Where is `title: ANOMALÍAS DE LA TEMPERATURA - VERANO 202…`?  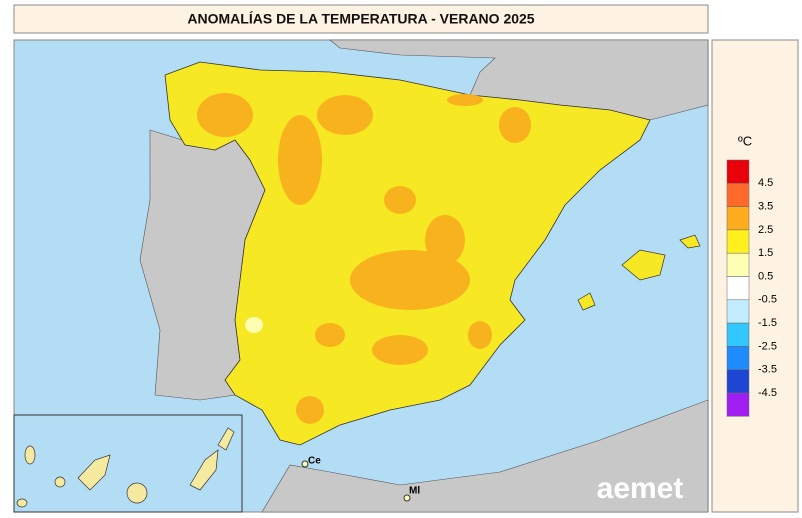
title: ANOMALÍAS DE LA TEMPERATURA - VERANO 202… is located at coordinates (360, 19).